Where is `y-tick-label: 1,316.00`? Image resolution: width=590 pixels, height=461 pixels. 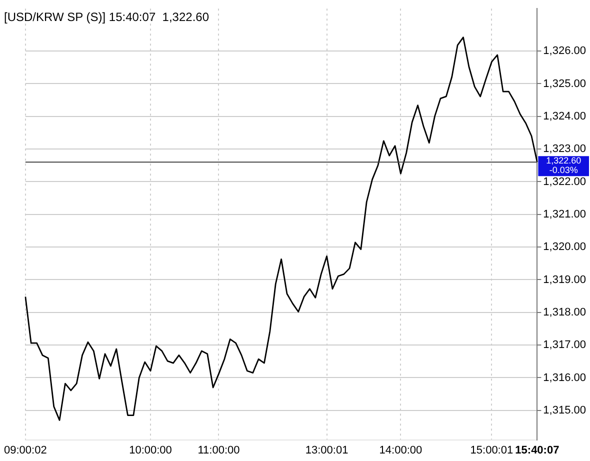
y-tick-label: 1,316.00 is located at coordinates (564, 378).